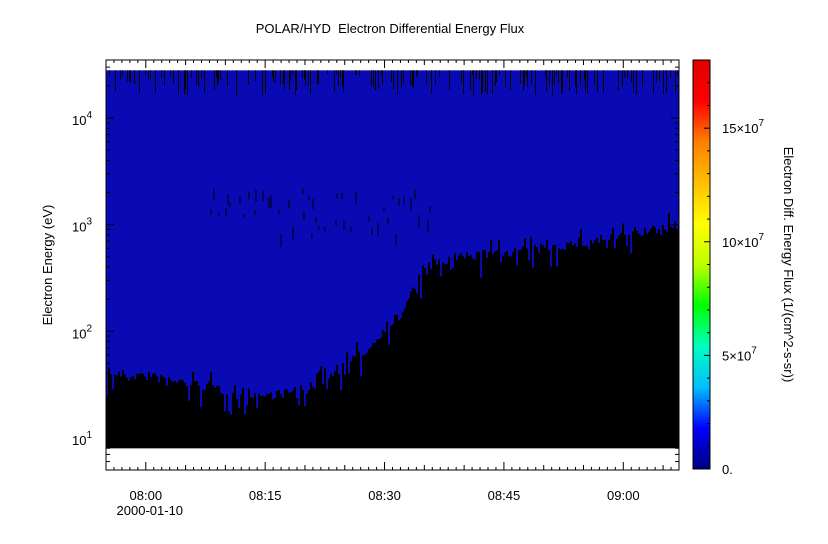 The width and height of the screenshot is (828, 544). What do you see at coordinates (82, 119) in the screenshot?
I see `y-tick-label: 10⁴` at bounding box center [82, 119].